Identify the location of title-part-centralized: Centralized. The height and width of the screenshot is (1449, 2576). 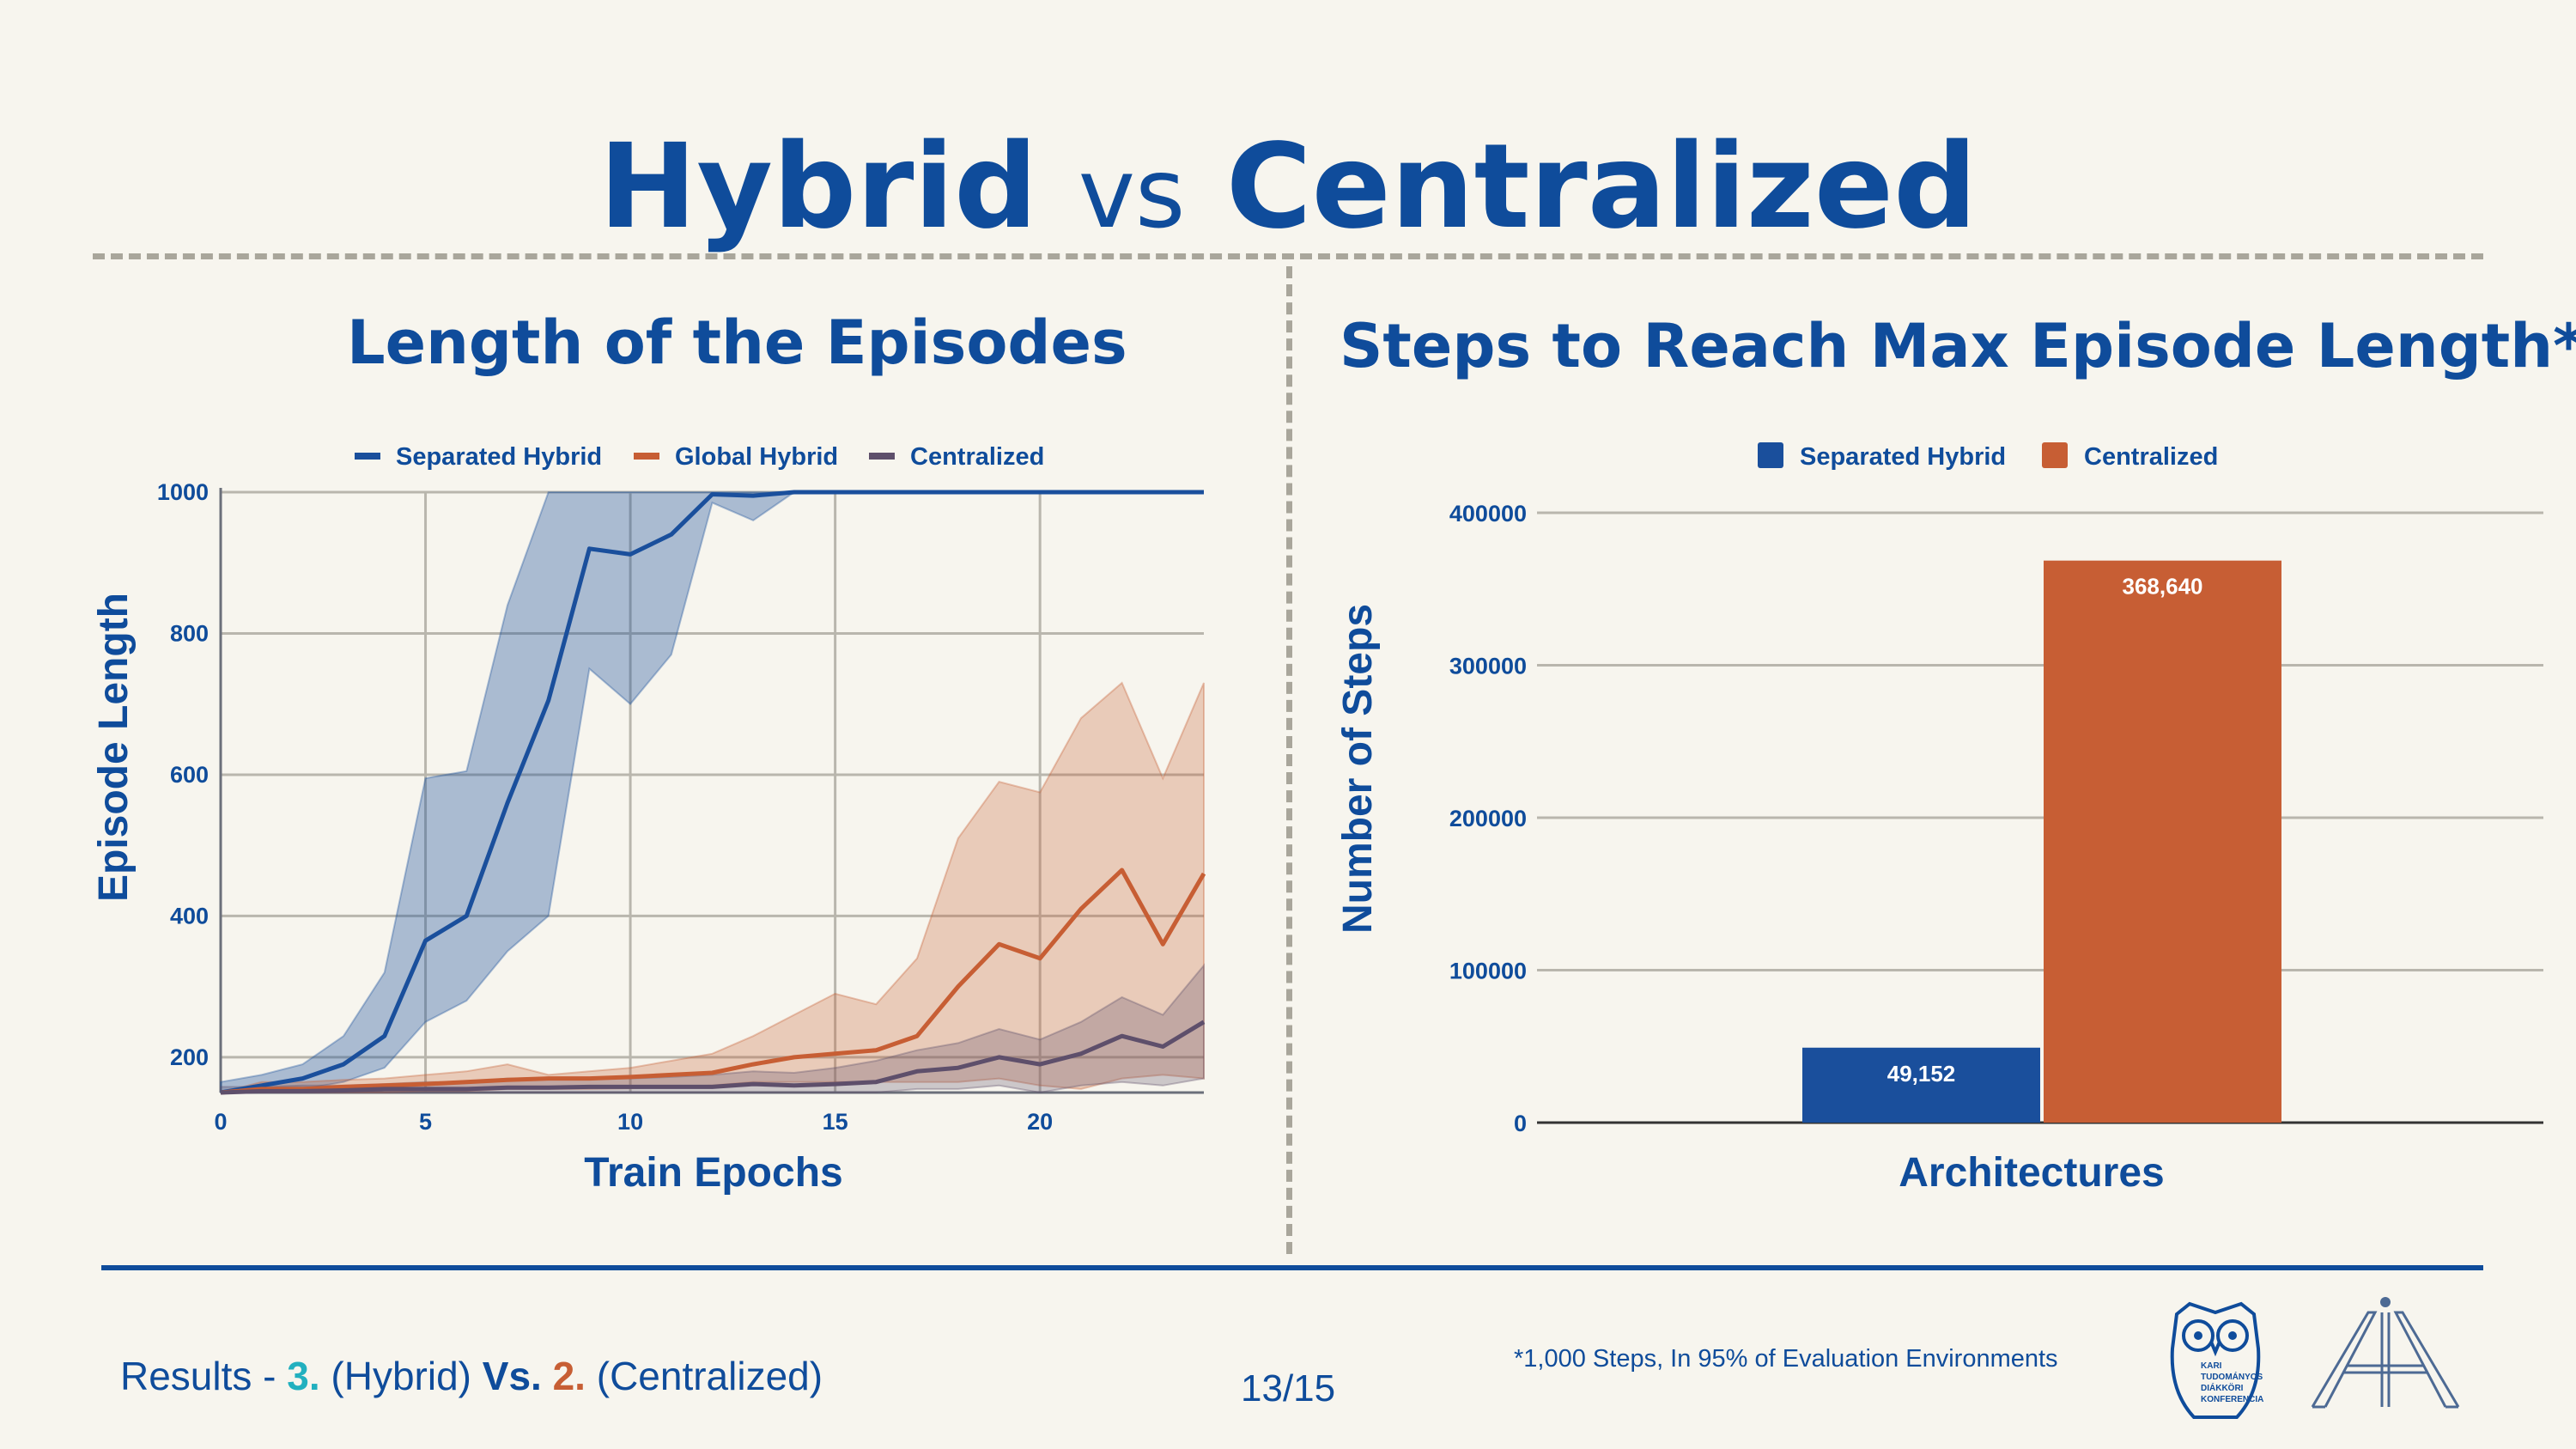
(1601, 187).